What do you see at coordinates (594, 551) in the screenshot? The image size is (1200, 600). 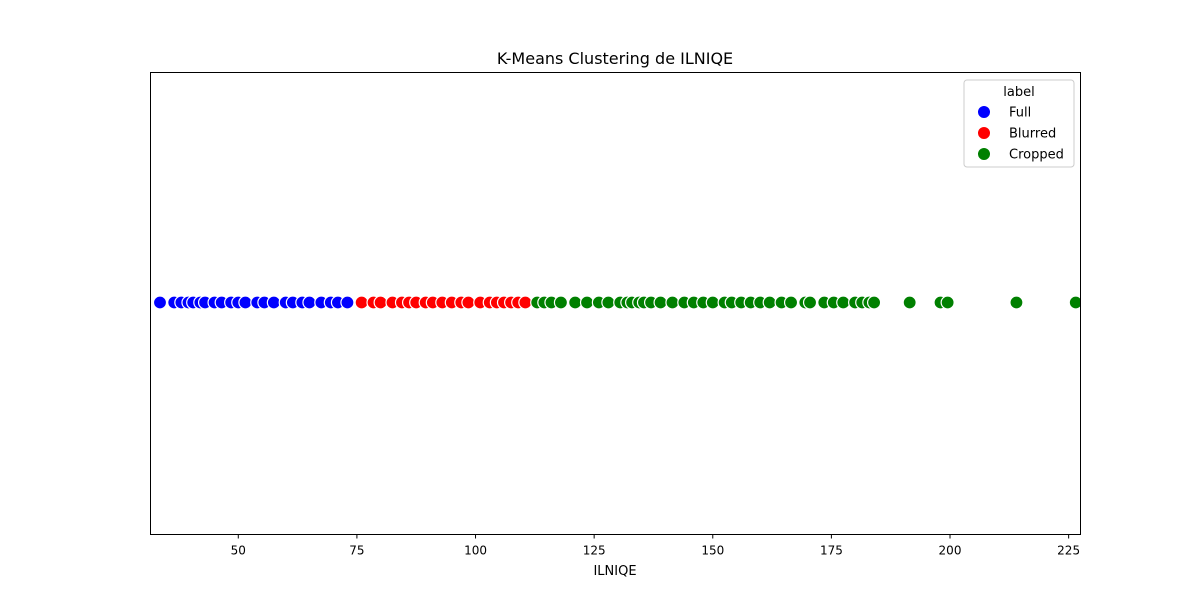 I see `x-tick-label: 125` at bounding box center [594, 551].